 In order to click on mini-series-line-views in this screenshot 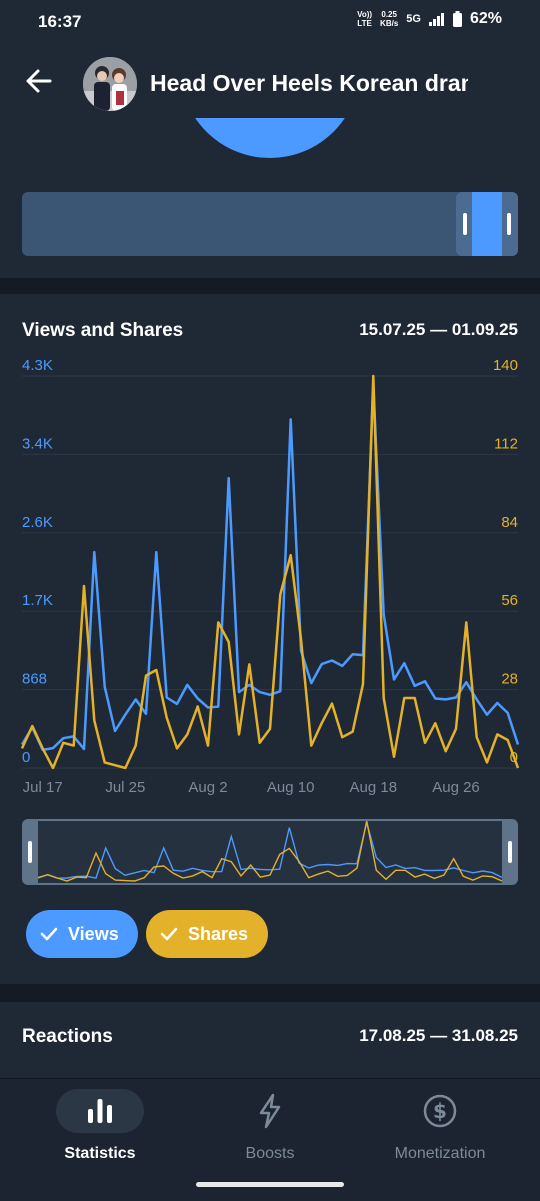, I will do `click(270, 850)`.